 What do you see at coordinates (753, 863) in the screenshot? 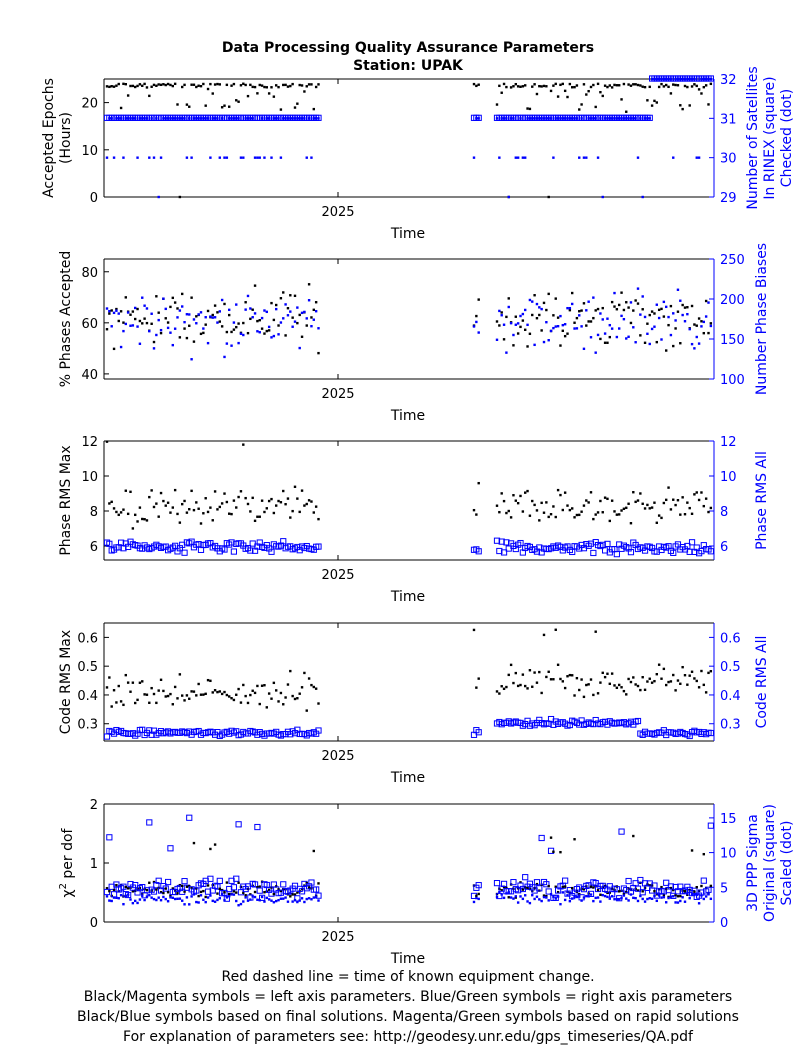
I see `right-axis-label: 3D PPP Sigma` at bounding box center [753, 863].